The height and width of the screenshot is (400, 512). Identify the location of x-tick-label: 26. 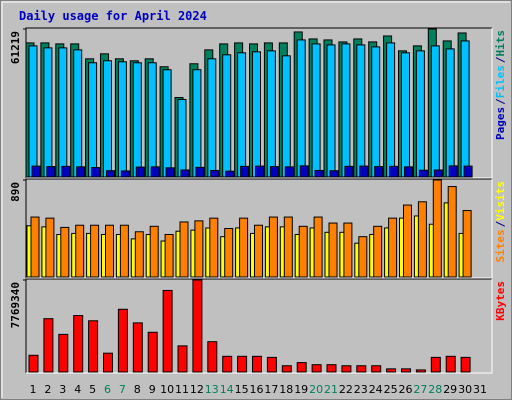
(406, 389).